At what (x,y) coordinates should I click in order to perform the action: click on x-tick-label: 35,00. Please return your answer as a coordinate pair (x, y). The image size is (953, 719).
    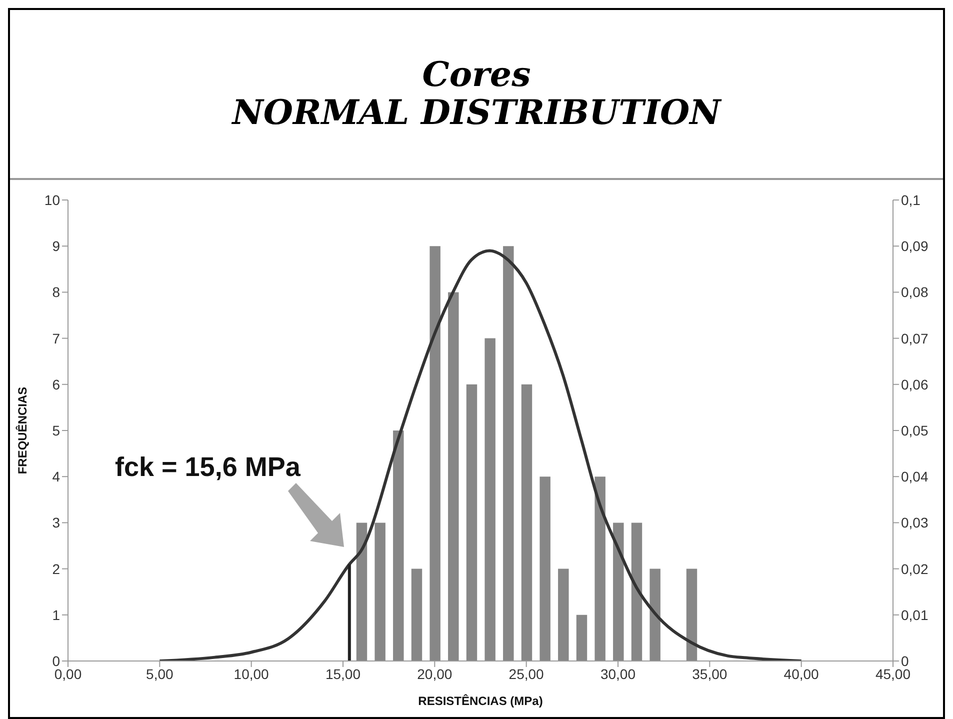
    Looking at the image, I should click on (710, 674).